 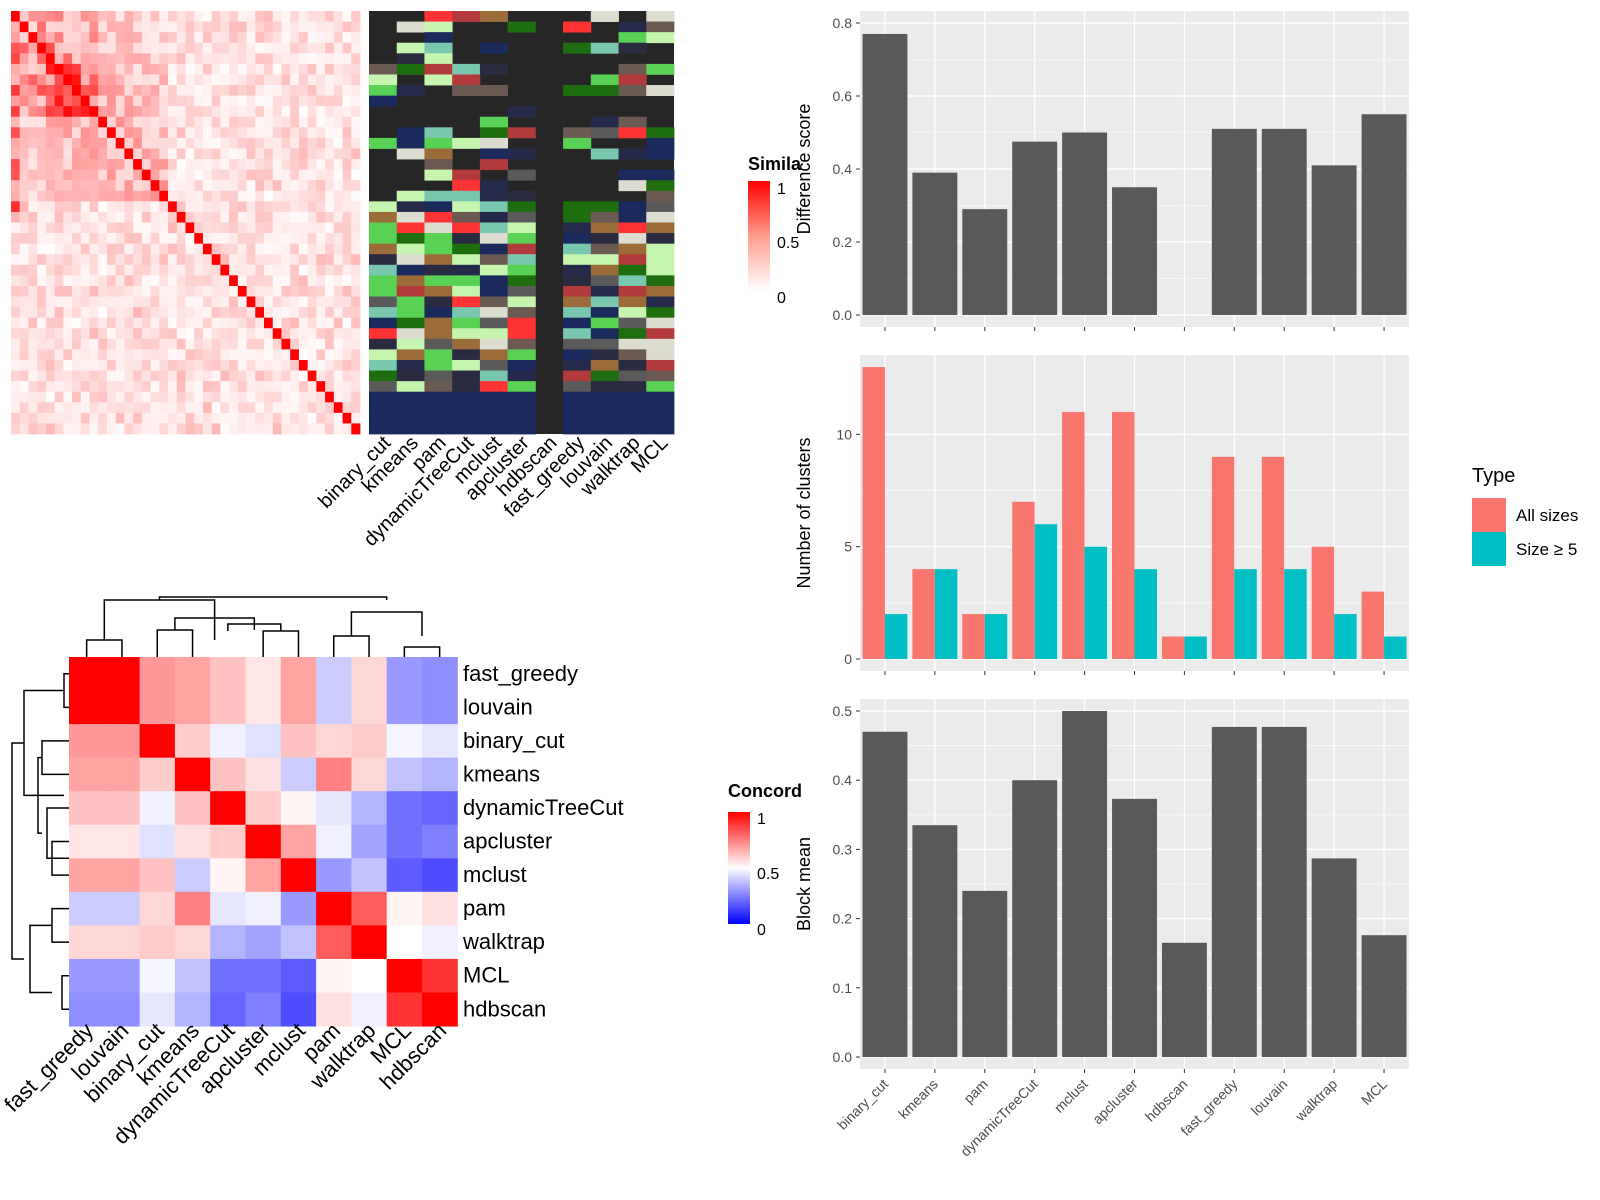 I want to click on bar, so click(x=1134, y=251).